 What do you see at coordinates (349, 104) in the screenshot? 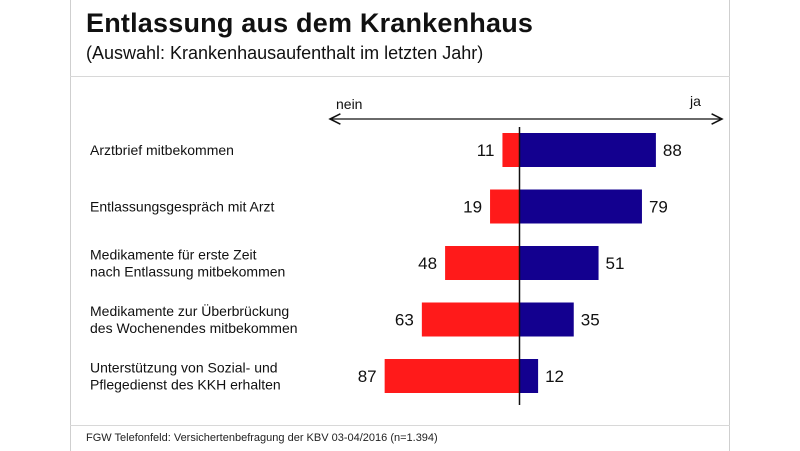
I see `direction-label-nein: nein` at bounding box center [349, 104].